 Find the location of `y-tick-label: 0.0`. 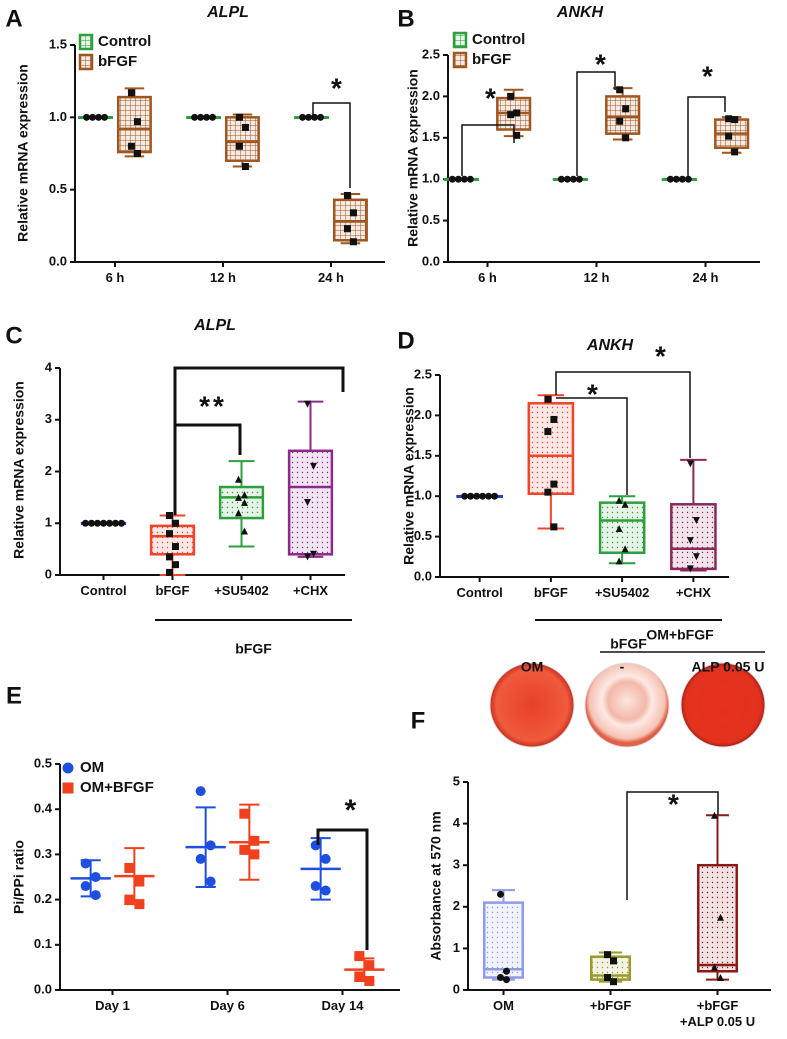

y-tick-label: 0.0 is located at coordinates (423, 575).